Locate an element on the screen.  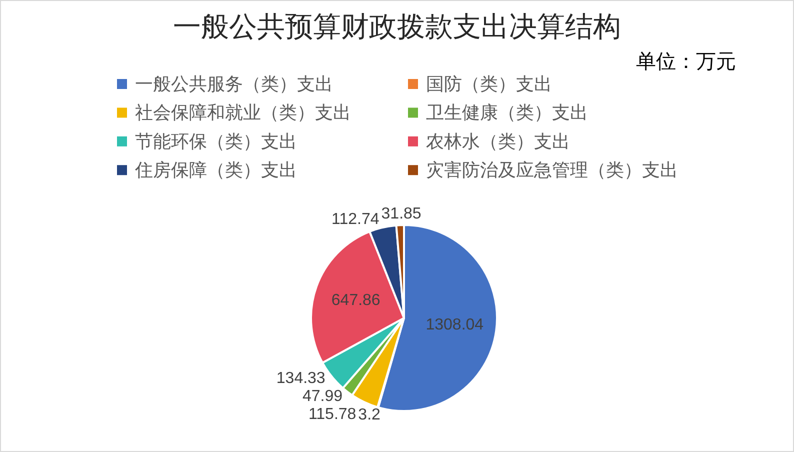
data-label: 112.74 is located at coordinates (356, 219).